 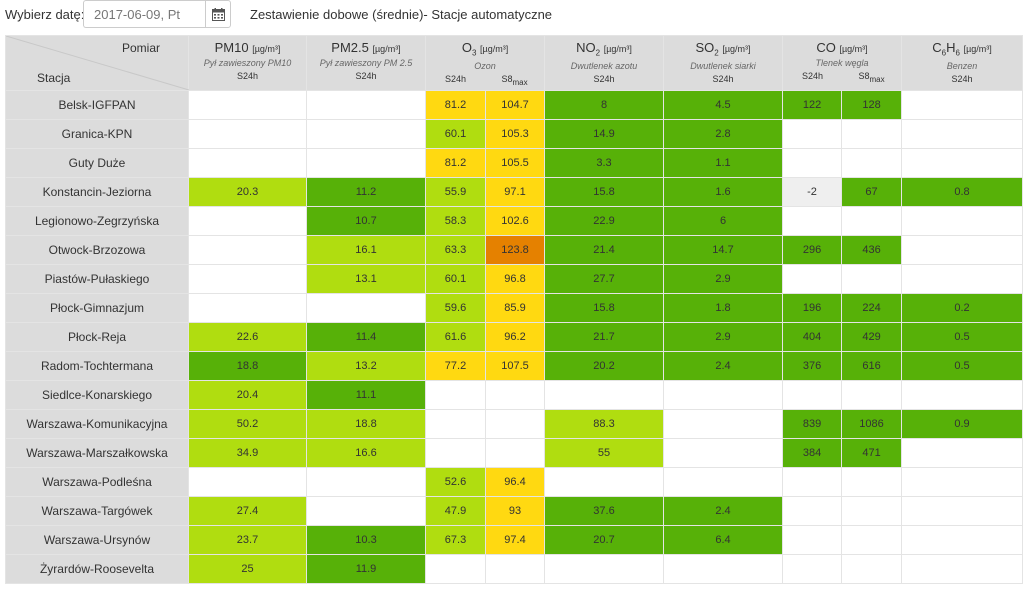 What do you see at coordinates (604, 337) in the screenshot?
I see `measurement-cell: 21.7` at bounding box center [604, 337].